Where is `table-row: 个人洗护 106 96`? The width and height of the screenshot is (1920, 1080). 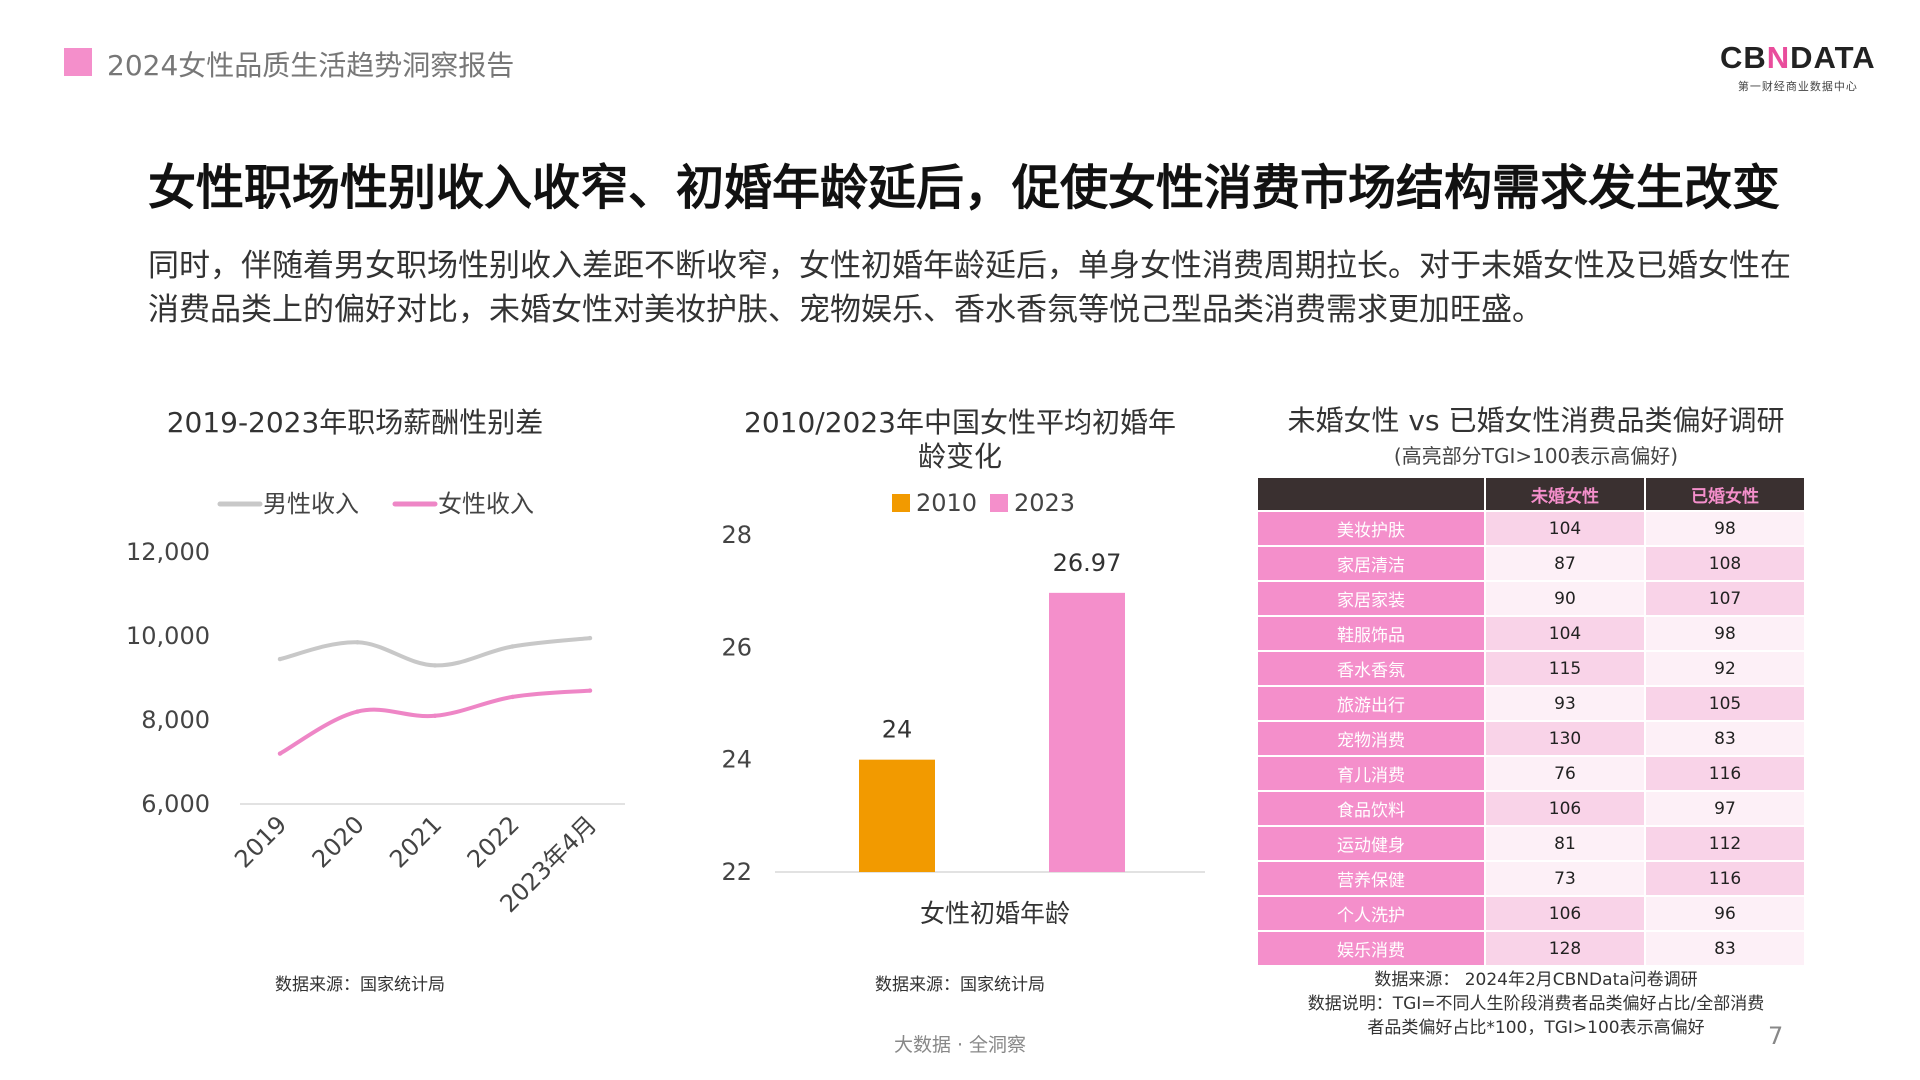
table-row: 个人洗护 106 96 is located at coordinates (1531, 913).